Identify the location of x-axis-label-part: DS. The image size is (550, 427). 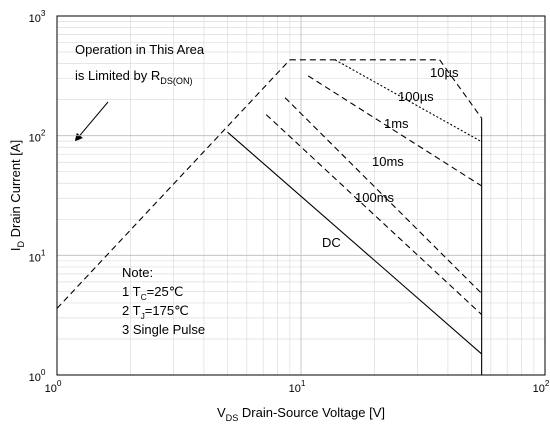
(232, 418).